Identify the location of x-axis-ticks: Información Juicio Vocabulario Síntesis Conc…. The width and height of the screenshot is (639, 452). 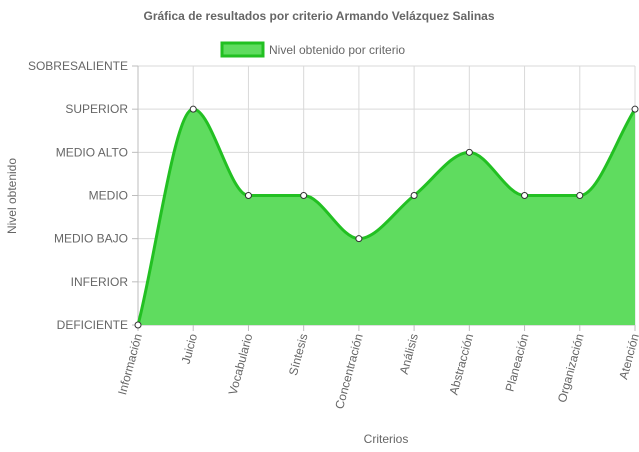
(377, 371).